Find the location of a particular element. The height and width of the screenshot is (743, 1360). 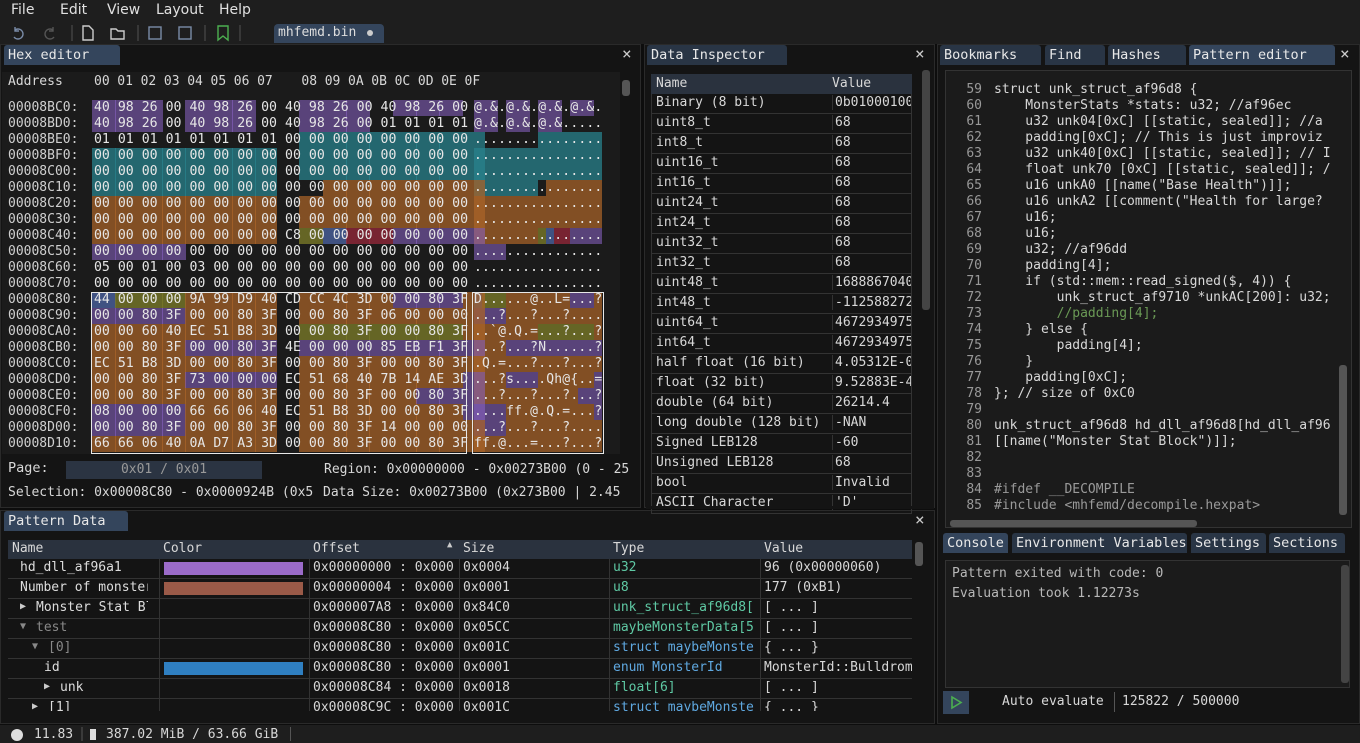

inspector-row: ASCII Character 'D' is located at coordinates (781, 504).